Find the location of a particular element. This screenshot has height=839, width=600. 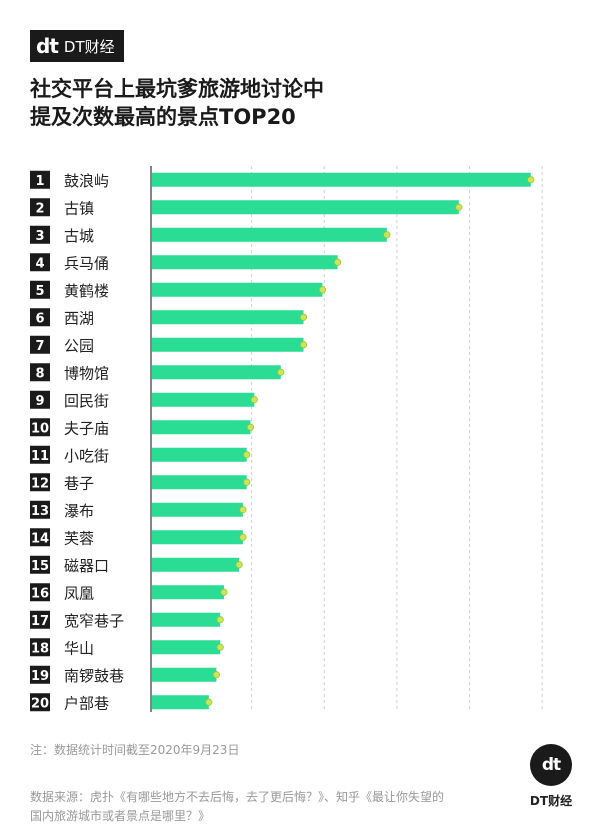

category-label-13: 瀑布 is located at coordinates (79, 511).